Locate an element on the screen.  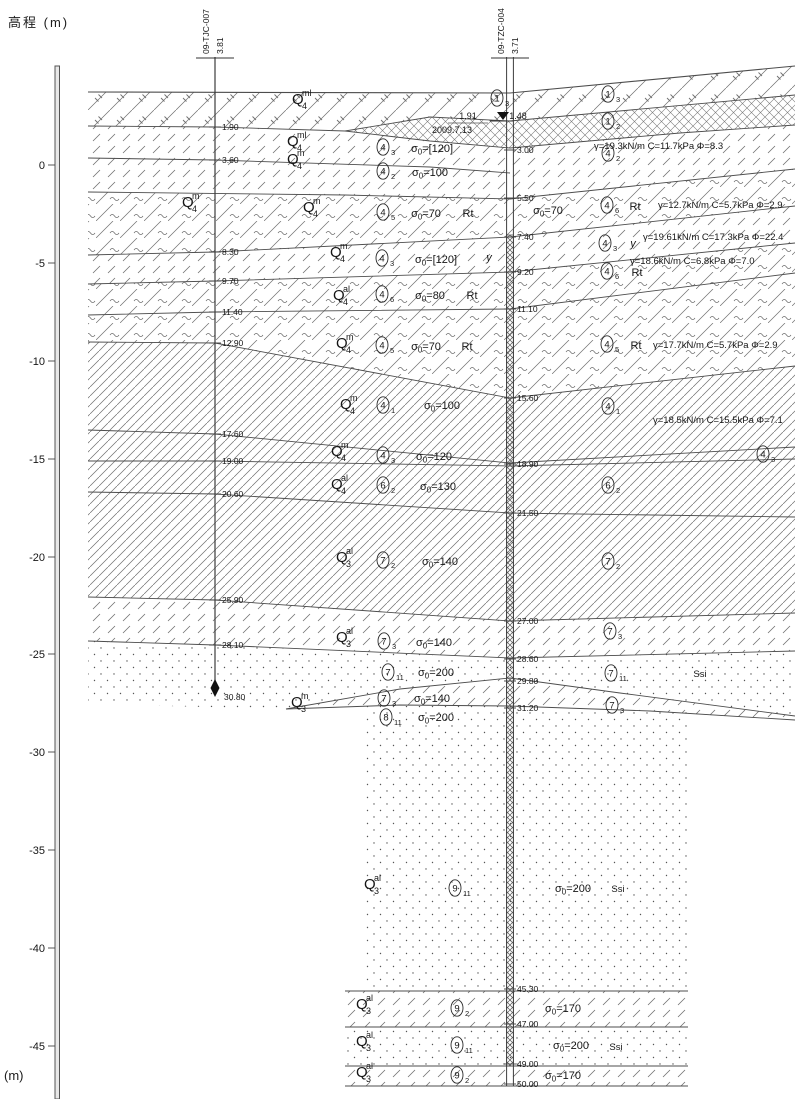
boundary-9.70-9.20 is located at coordinates (441, 263).